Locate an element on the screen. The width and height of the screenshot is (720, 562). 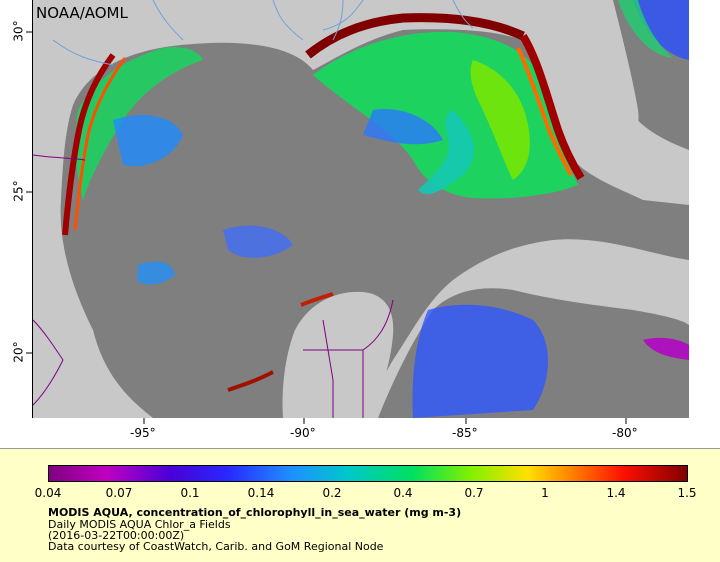
west-florida-green is located at coordinates (500, 120).